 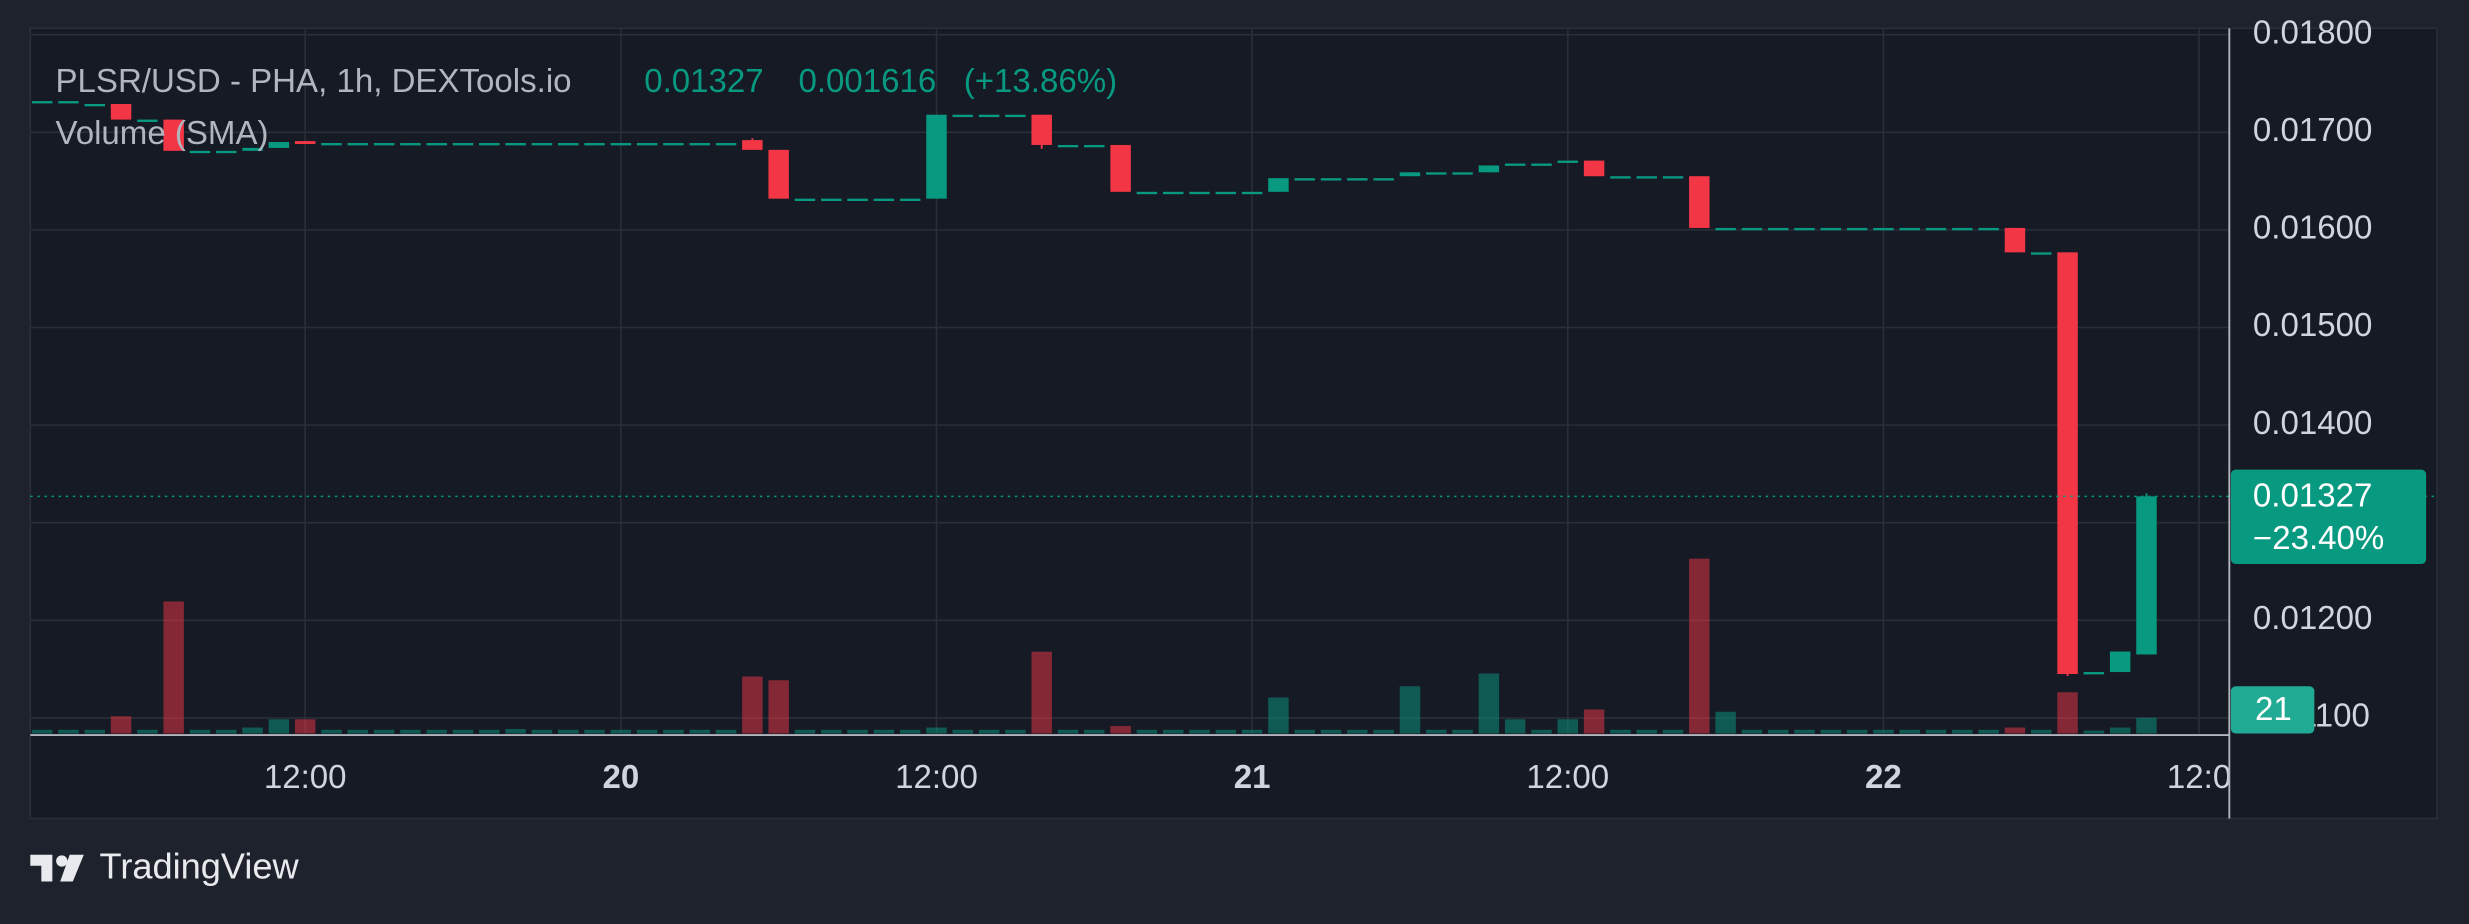 I want to click on price-tag-change: −23.40%, so click(x=2318, y=538).